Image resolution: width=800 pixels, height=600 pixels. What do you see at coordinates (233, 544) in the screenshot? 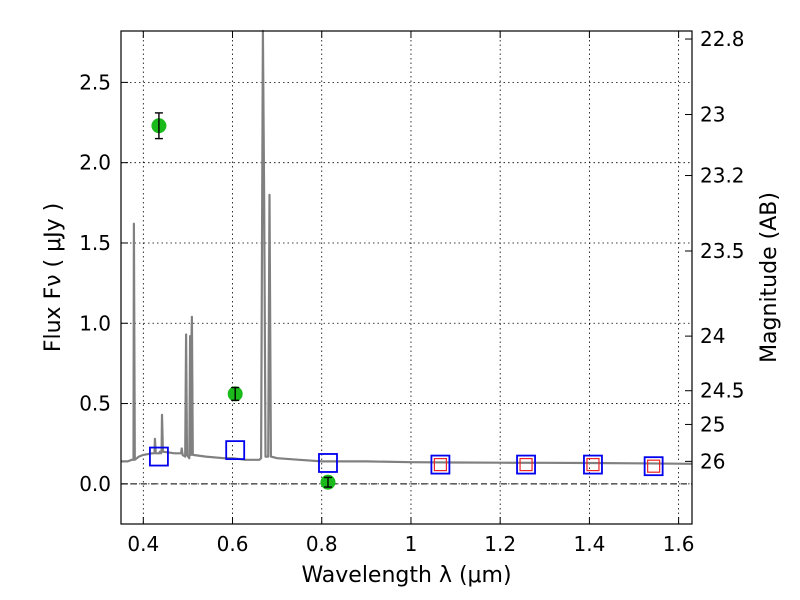
I see `x-tick-label: 0.6` at bounding box center [233, 544].